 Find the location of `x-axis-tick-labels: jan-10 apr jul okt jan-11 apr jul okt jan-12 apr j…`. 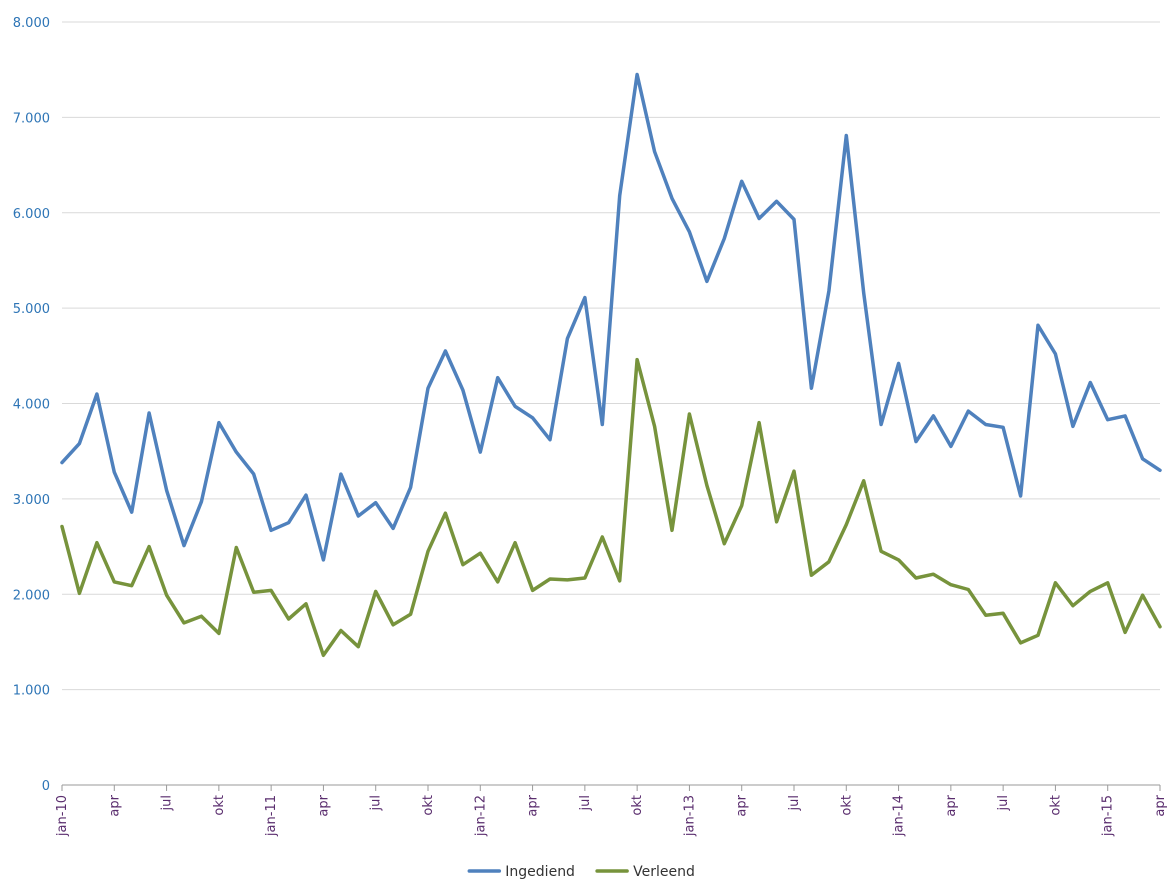

x-axis-tick-labels: jan-10 apr jul okt jan-11 apr jul okt jan-12 apr j… is located at coordinates (611, 815).